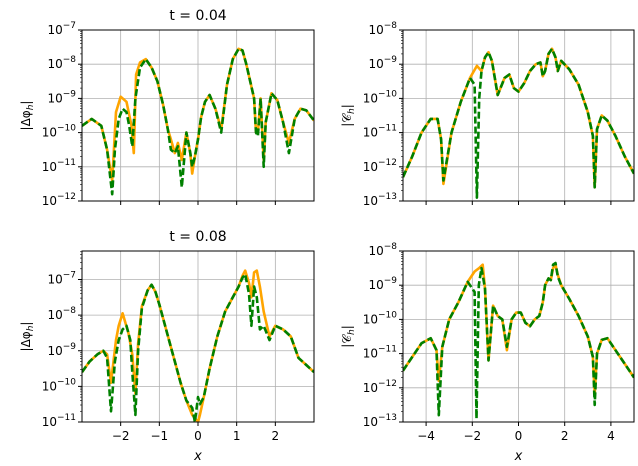  Describe the element at coordinates (197, 237) in the screenshot. I see `chart-title: t = 0.08` at that location.